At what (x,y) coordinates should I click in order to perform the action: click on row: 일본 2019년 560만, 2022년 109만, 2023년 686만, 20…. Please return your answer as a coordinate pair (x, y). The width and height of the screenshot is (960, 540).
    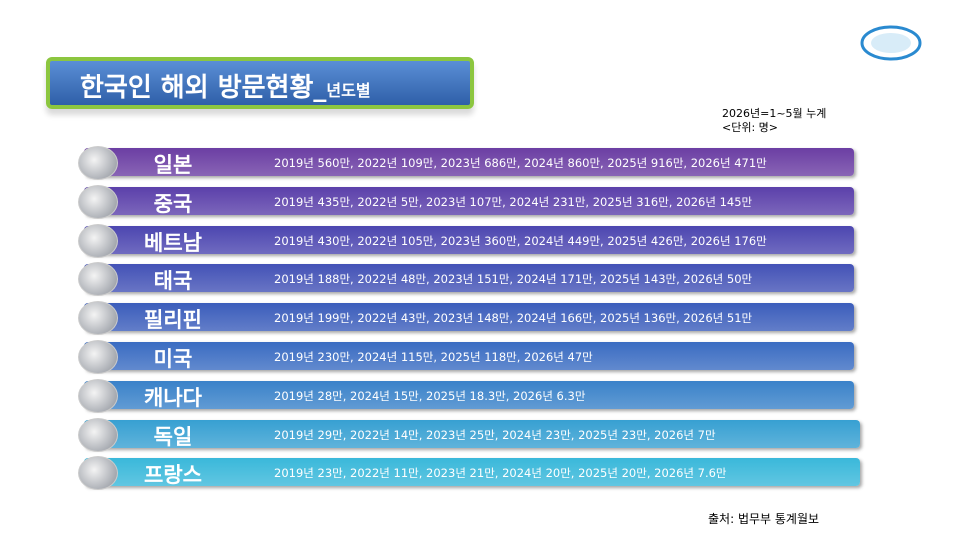
    Looking at the image, I should click on (466, 163).